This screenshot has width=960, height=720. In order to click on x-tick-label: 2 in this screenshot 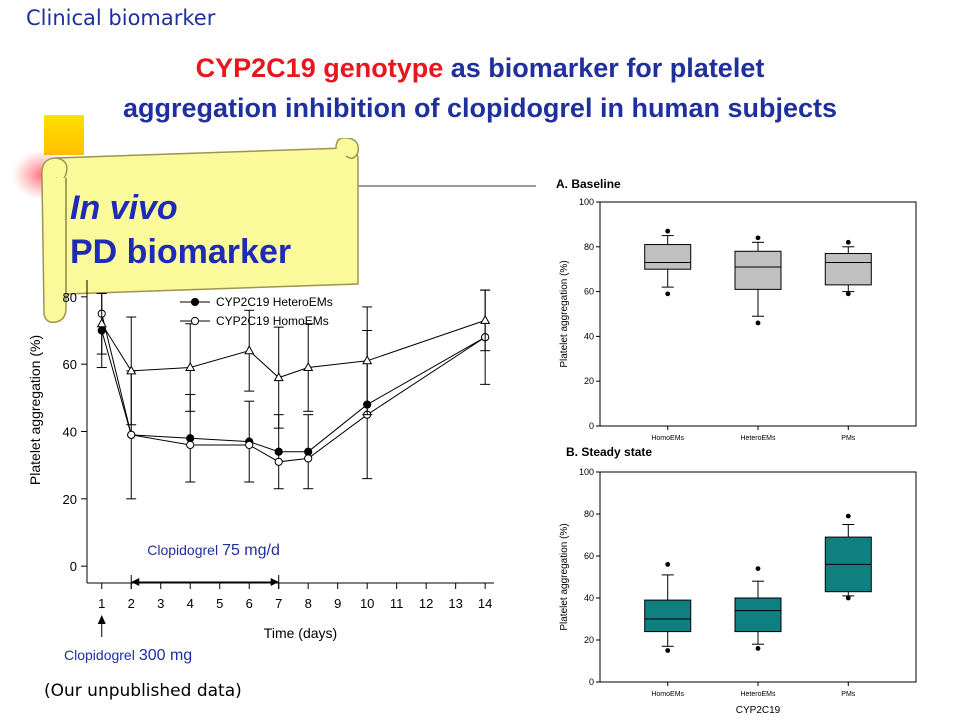, I will do `click(131, 603)`.